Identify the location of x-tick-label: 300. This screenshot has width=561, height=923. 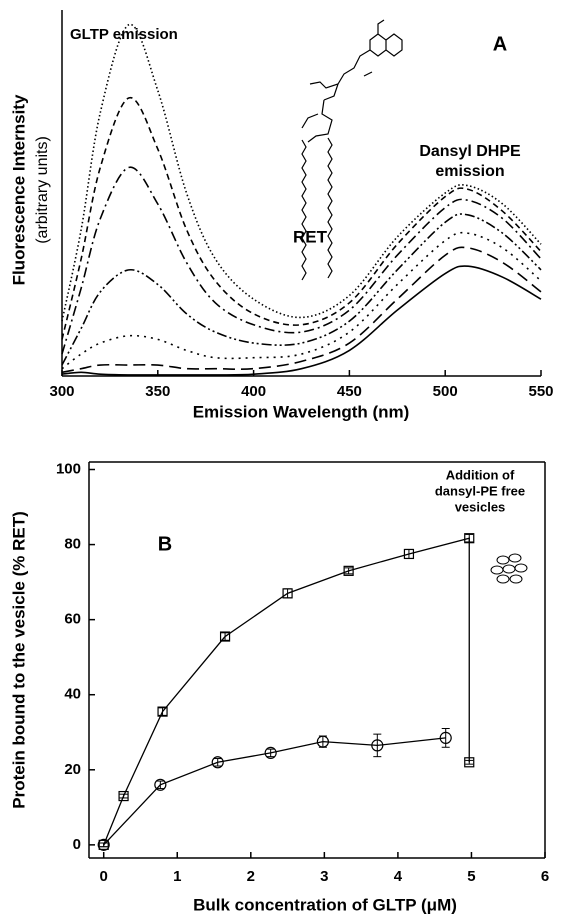
(61, 391).